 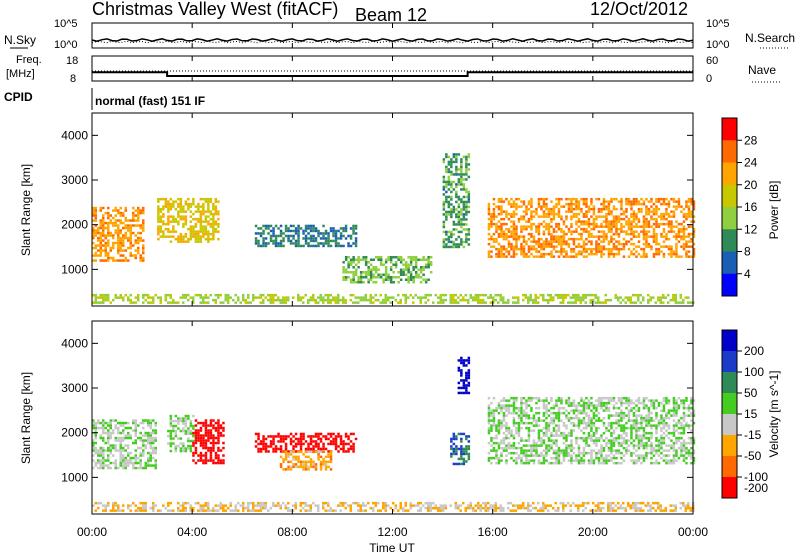 What do you see at coordinates (20, 40) in the screenshot?
I see `noise-left-label: N.Sky` at bounding box center [20, 40].